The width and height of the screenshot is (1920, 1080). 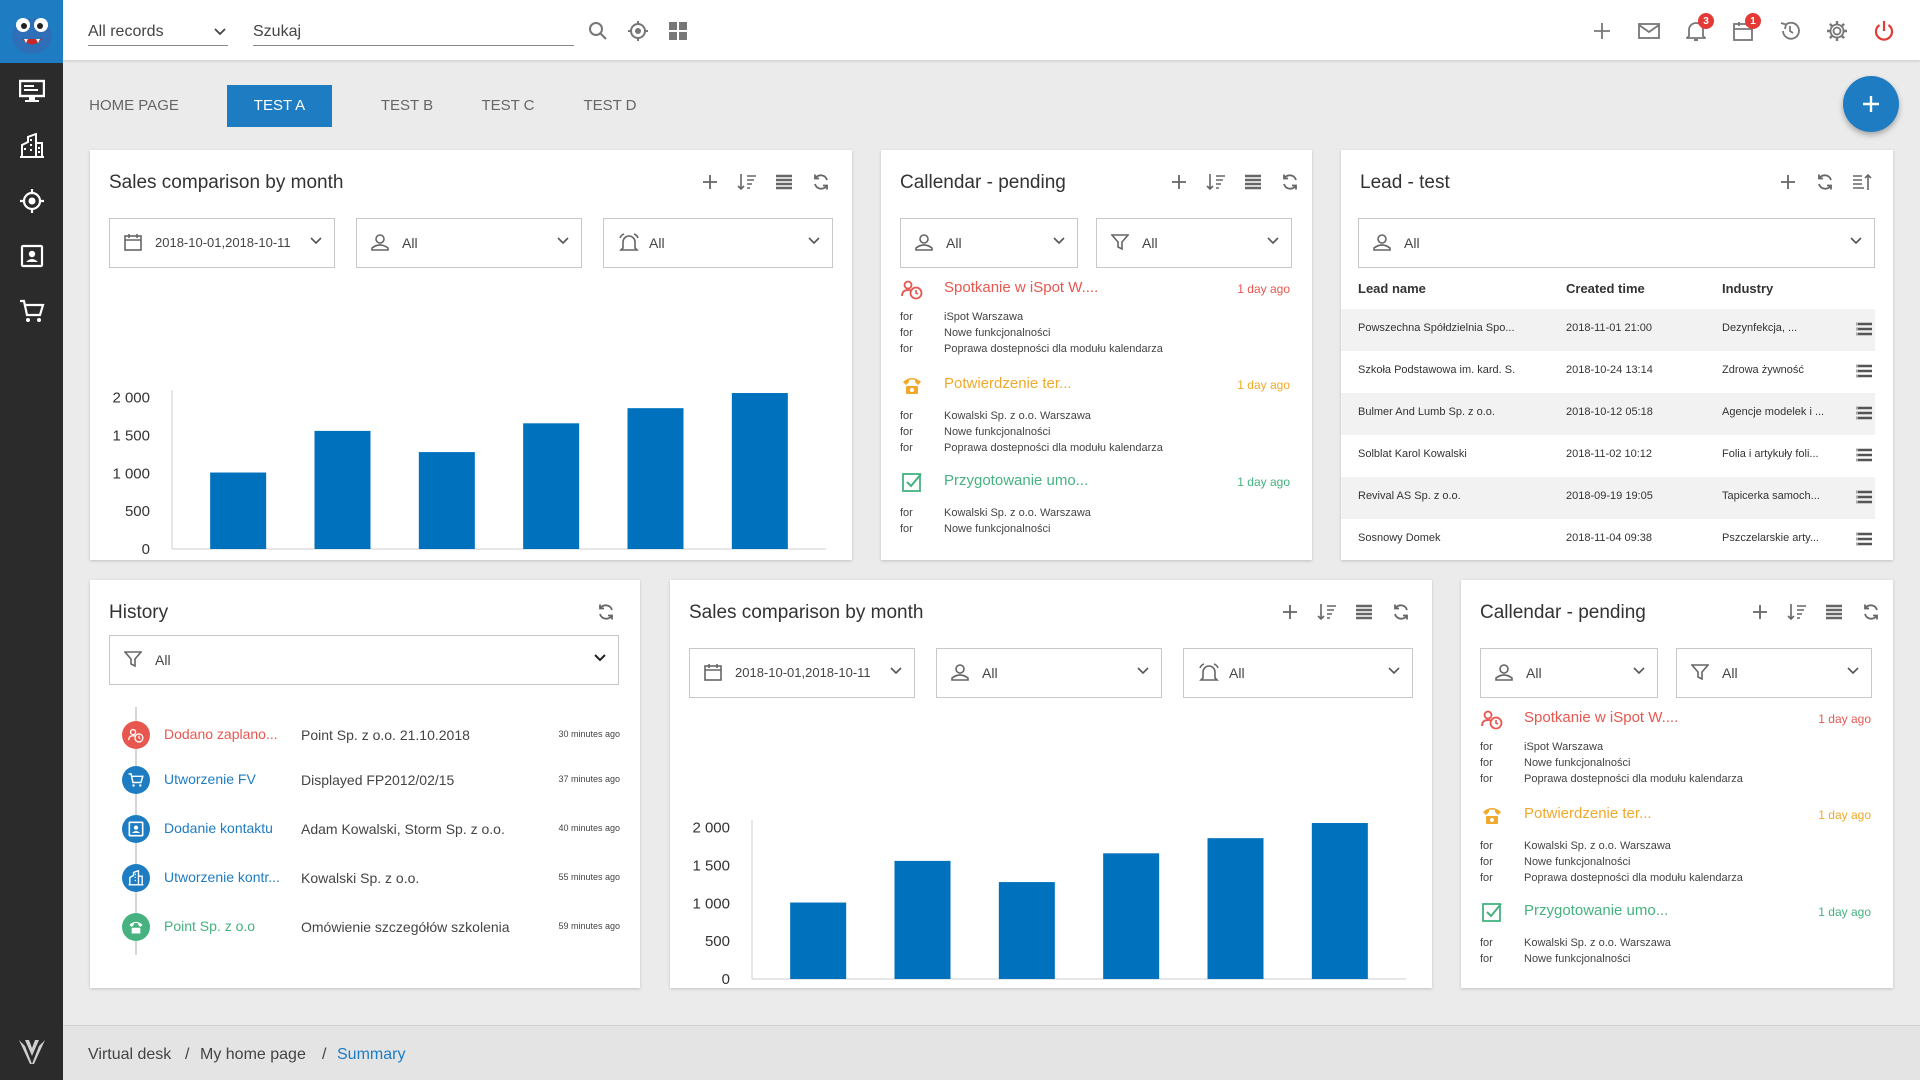 I want to click on calendar-button: 1, so click(x=1746, y=28).